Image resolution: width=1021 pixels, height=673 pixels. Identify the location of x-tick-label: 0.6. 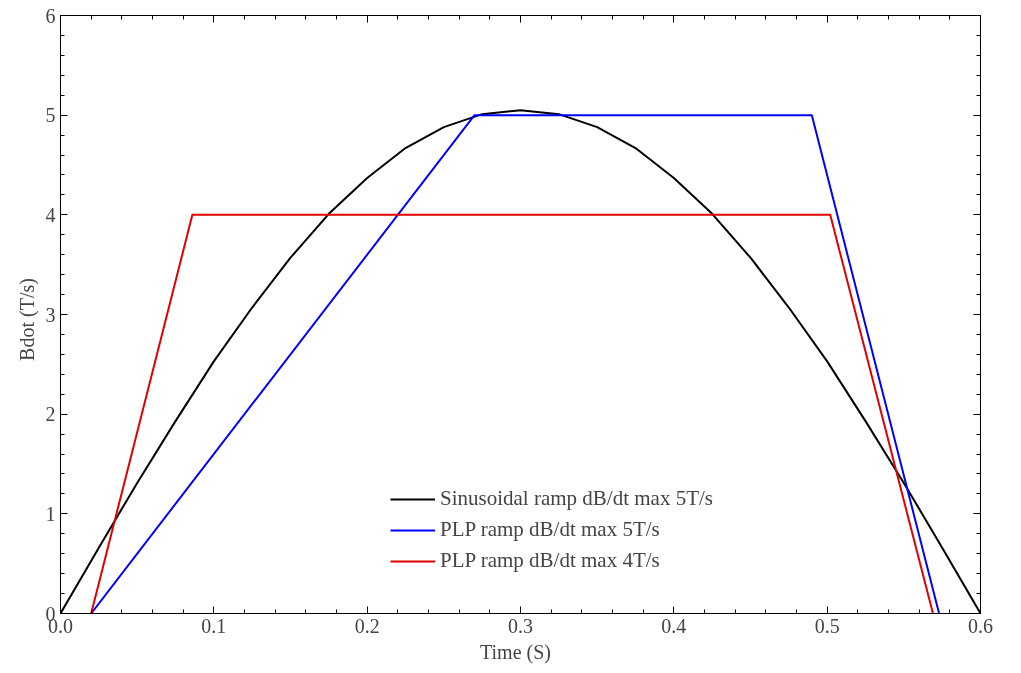
(980, 625).